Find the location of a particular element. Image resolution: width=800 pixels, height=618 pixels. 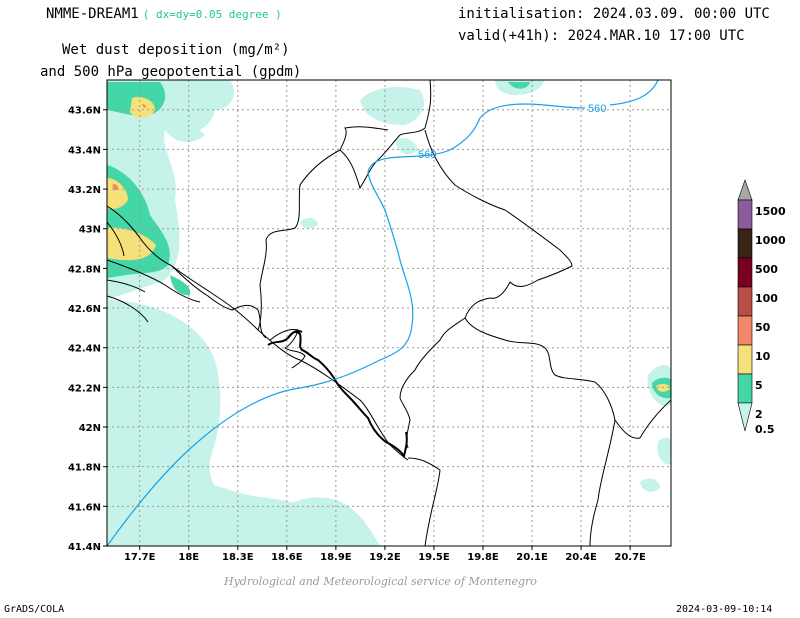

colorbar-top-arrow is located at coordinates (745, 190).